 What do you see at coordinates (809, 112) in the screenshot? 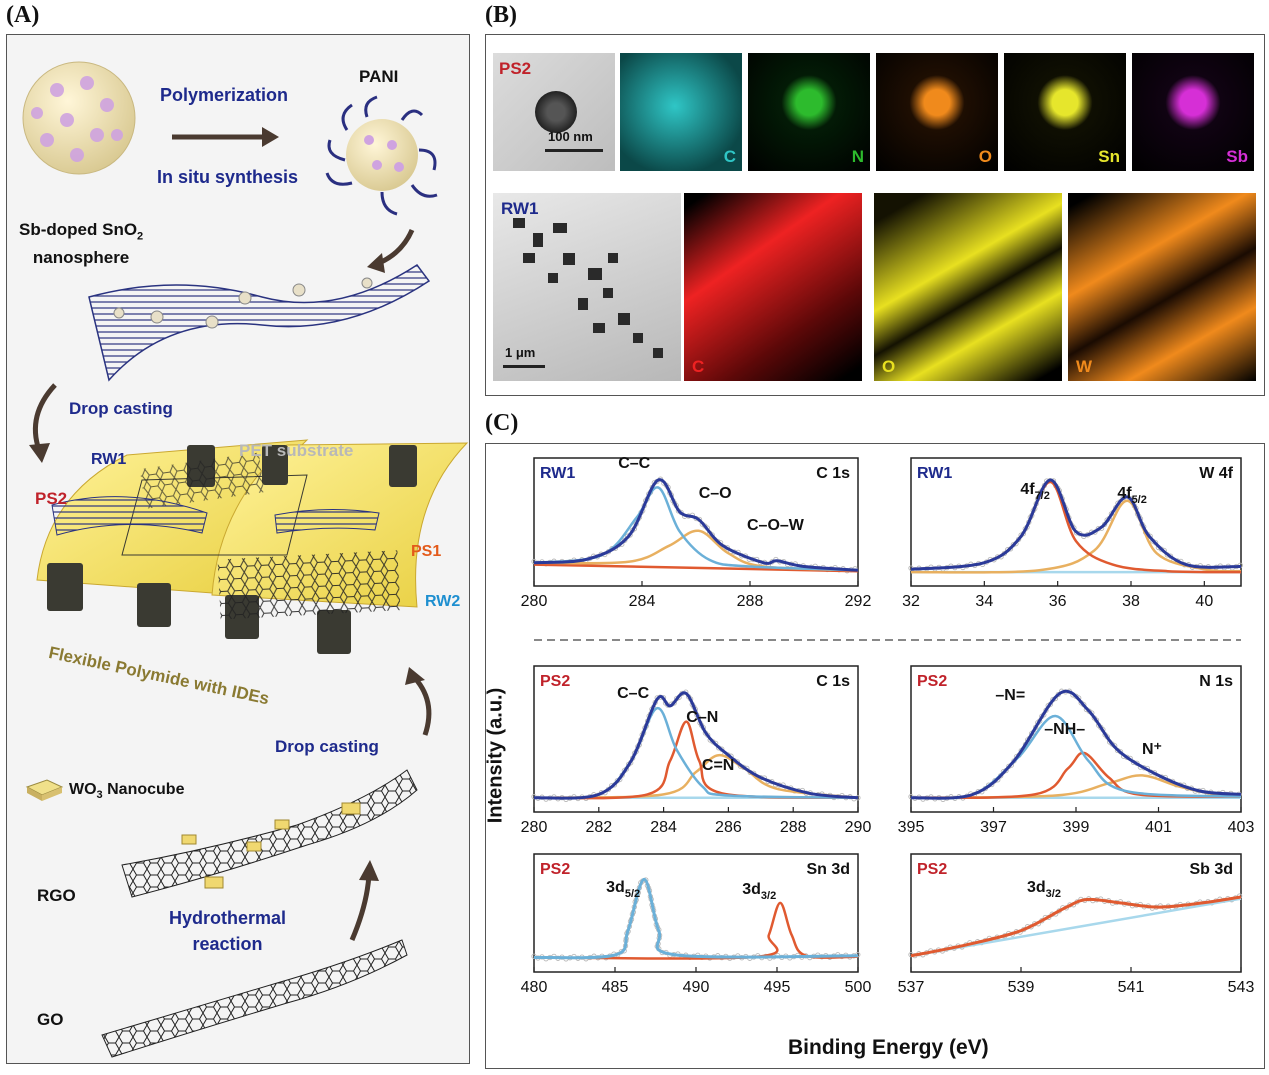
I see `eds-map-n: N` at bounding box center [809, 112].